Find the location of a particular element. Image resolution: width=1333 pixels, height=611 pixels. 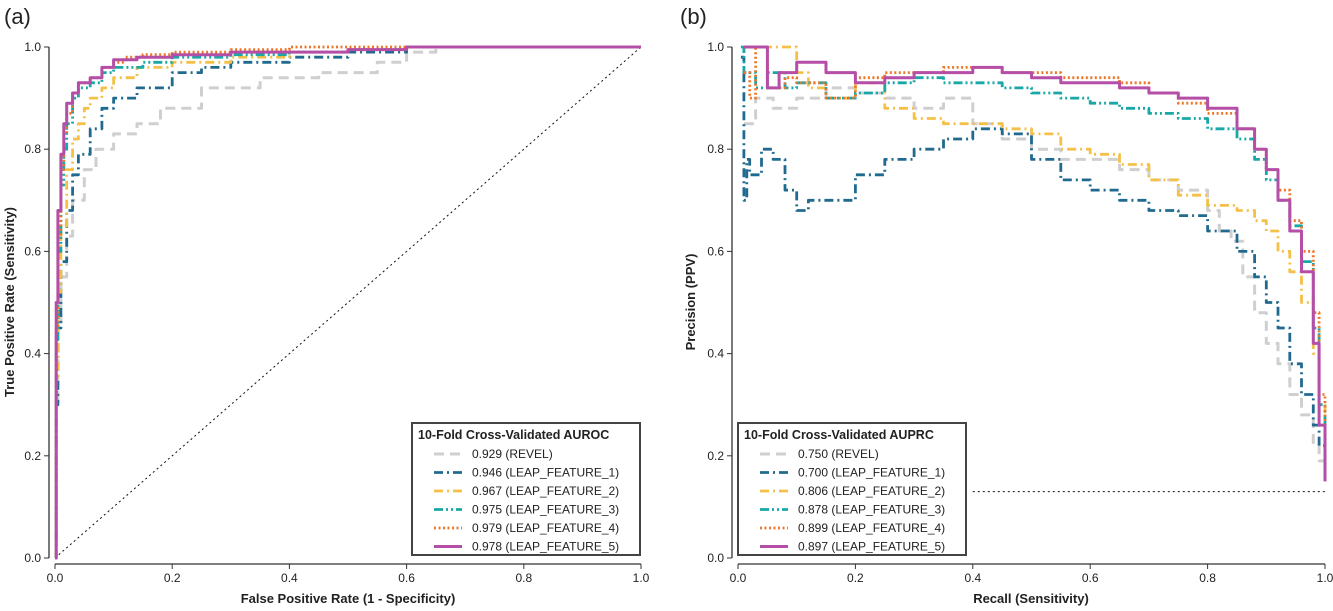

legend-label: 0.750 (REVEL) is located at coordinates (838, 454).